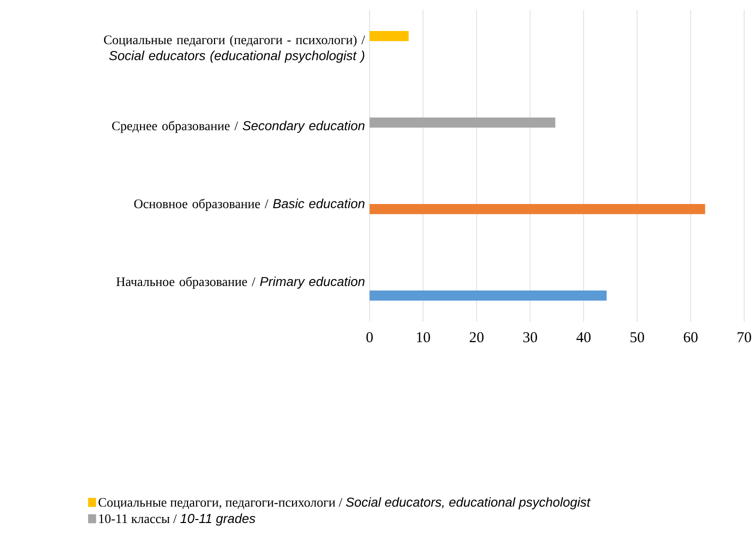  Describe the element at coordinates (238, 126) in the screenshot. I see `y-tick-label: Среднее образование / Secondary education` at that location.